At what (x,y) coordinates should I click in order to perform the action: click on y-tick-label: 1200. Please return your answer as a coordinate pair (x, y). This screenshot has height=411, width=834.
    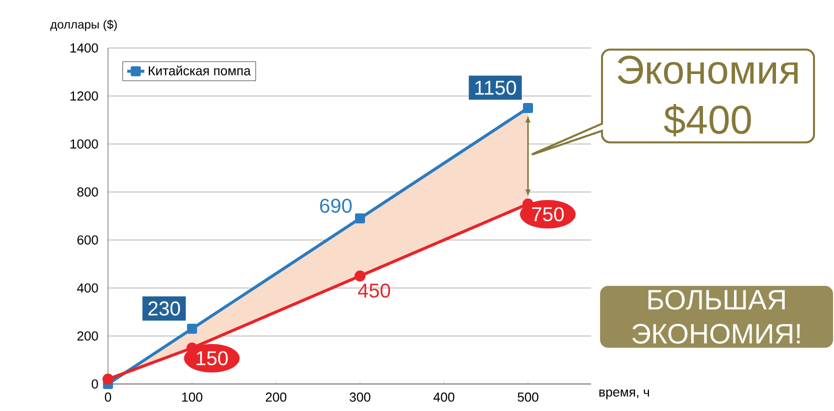
    Looking at the image, I should click on (84, 96).